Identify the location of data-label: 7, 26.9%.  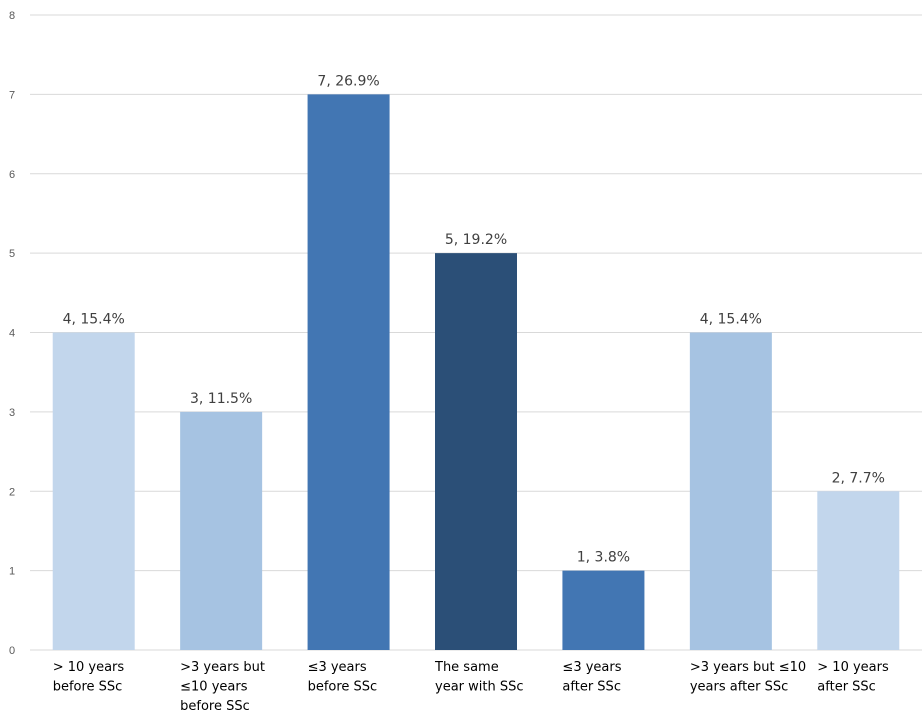
(348, 81).